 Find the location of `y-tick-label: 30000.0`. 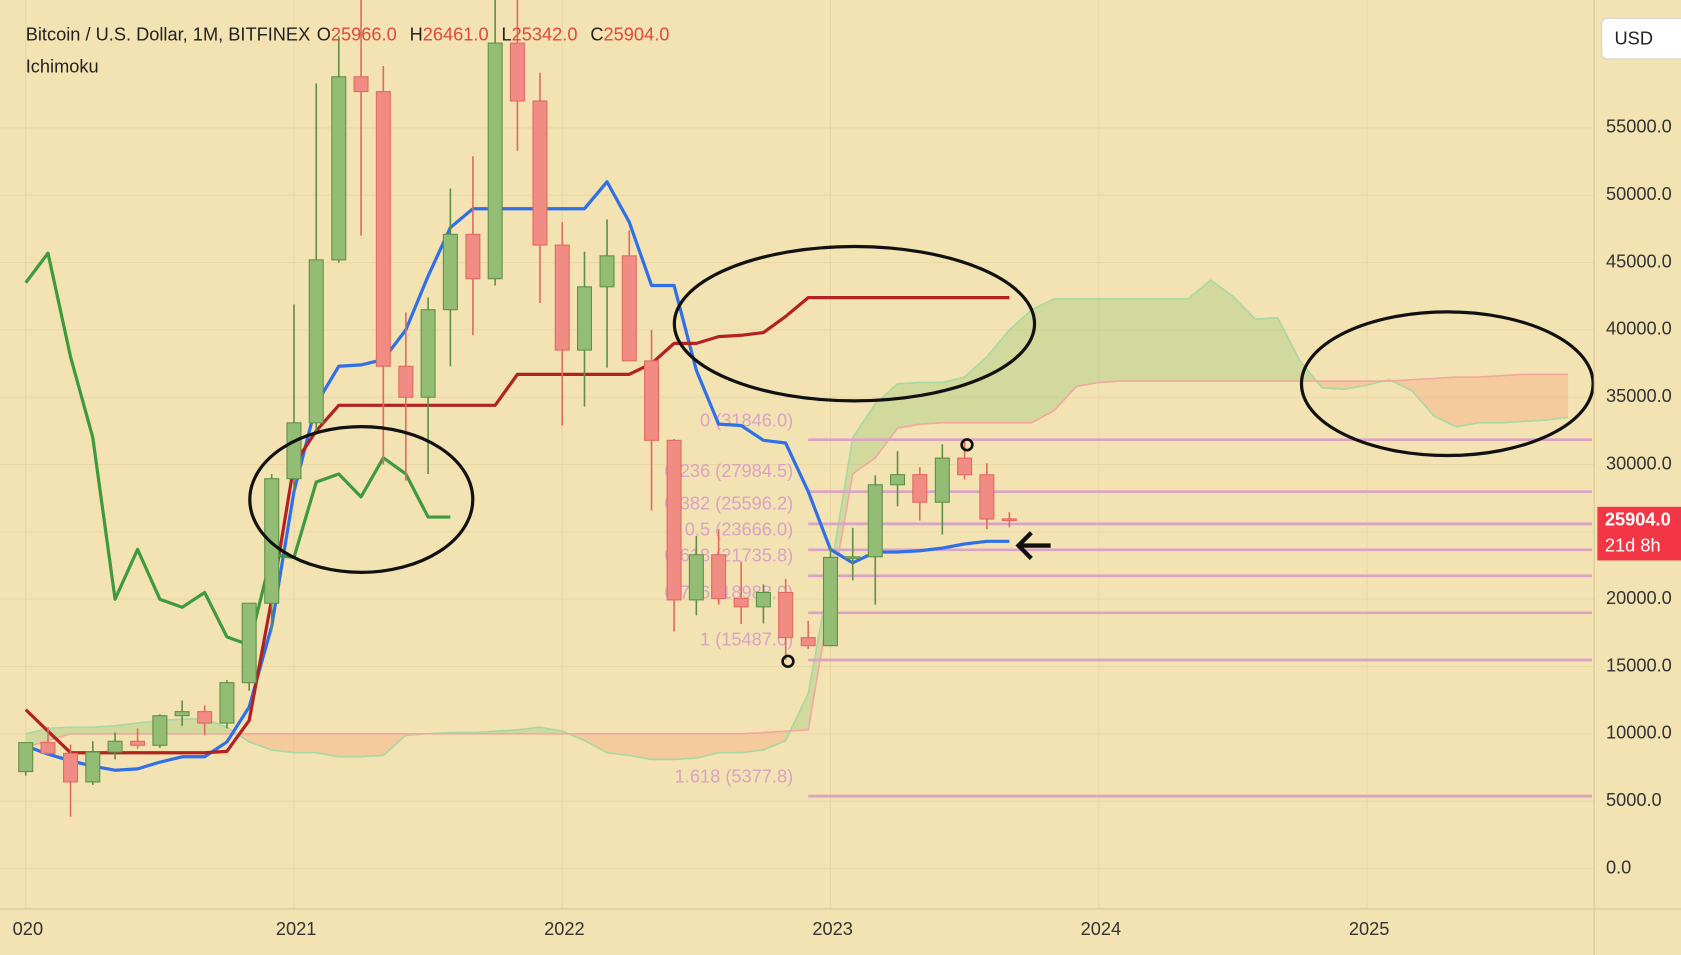

y-tick-label: 30000.0 is located at coordinates (1639, 463).